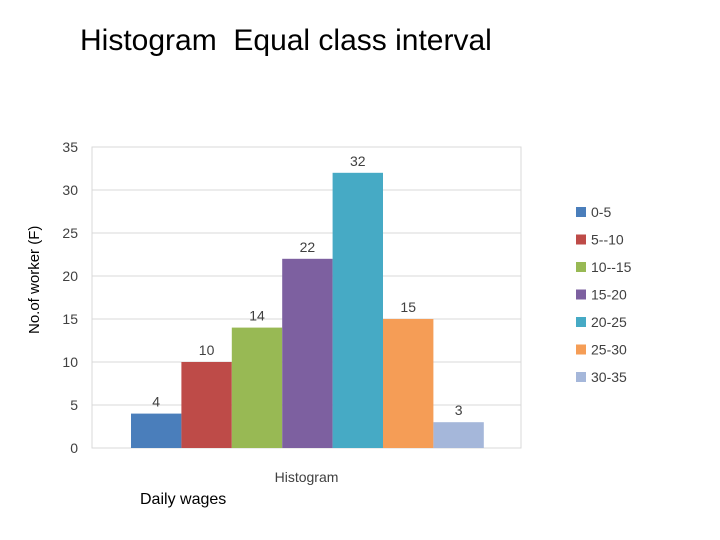 The width and height of the screenshot is (720, 540). Describe the element at coordinates (70, 319) in the screenshot. I see `y-tick-label: 15` at that location.